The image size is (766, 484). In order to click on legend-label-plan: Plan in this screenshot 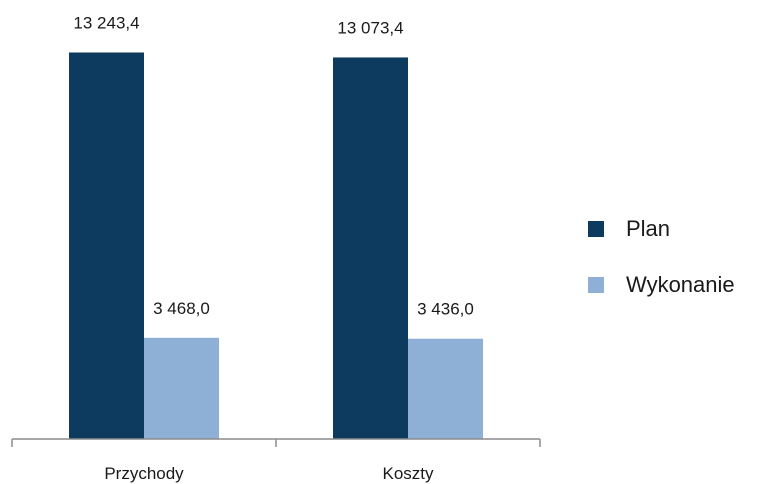, I will do `click(648, 228)`.